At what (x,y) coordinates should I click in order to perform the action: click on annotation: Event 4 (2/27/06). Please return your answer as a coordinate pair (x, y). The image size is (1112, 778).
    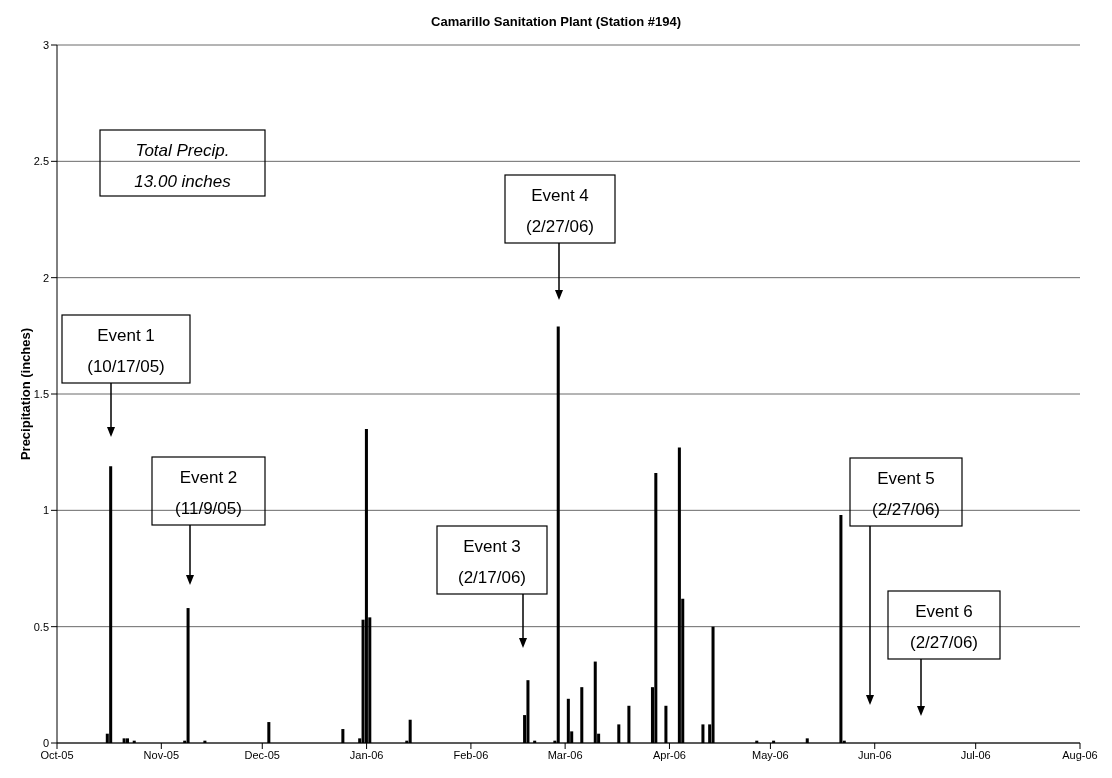
    Looking at the image, I should click on (560, 211).